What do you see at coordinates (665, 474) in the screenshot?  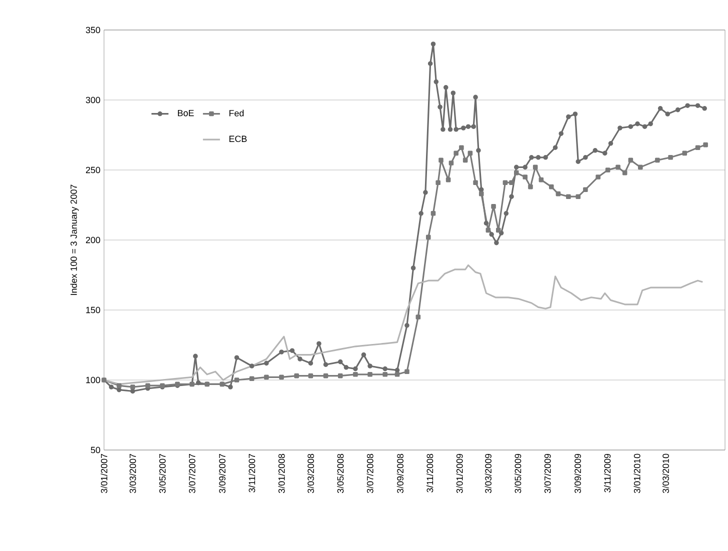 I see `x-tick-label: 3/03/2010` at bounding box center [665, 474].